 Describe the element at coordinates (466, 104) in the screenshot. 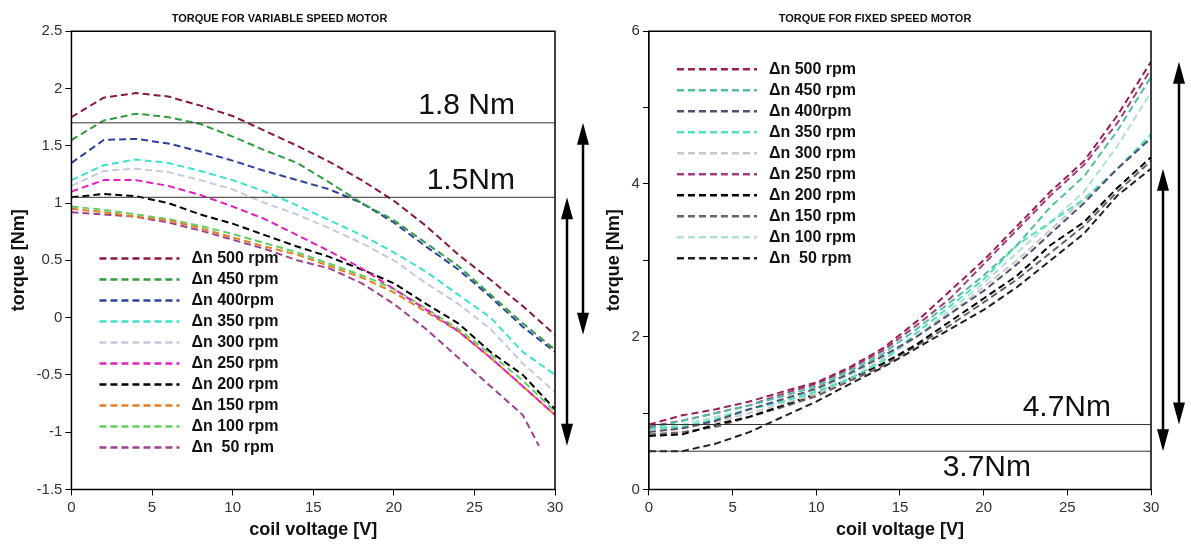

I see `ref-line-label: 1.8 Nm` at that location.